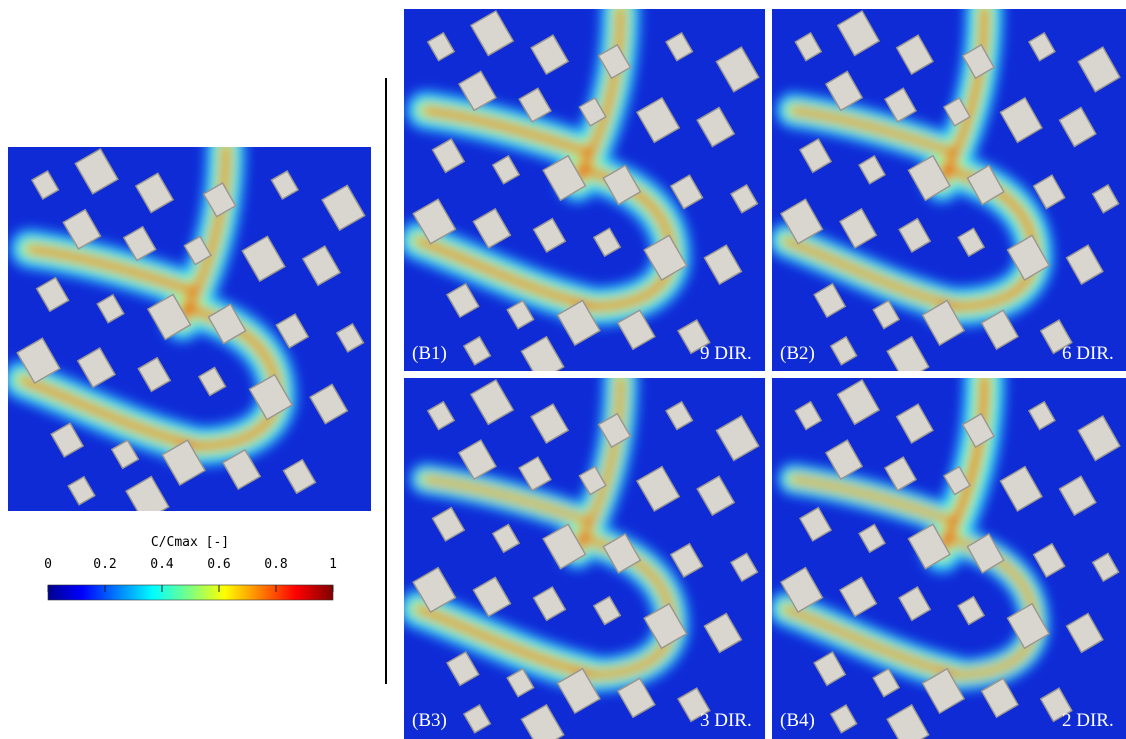 This screenshot has height=739, width=1126. What do you see at coordinates (429, 353) in the screenshot?
I see `panel-label: (B1)` at bounding box center [429, 353].